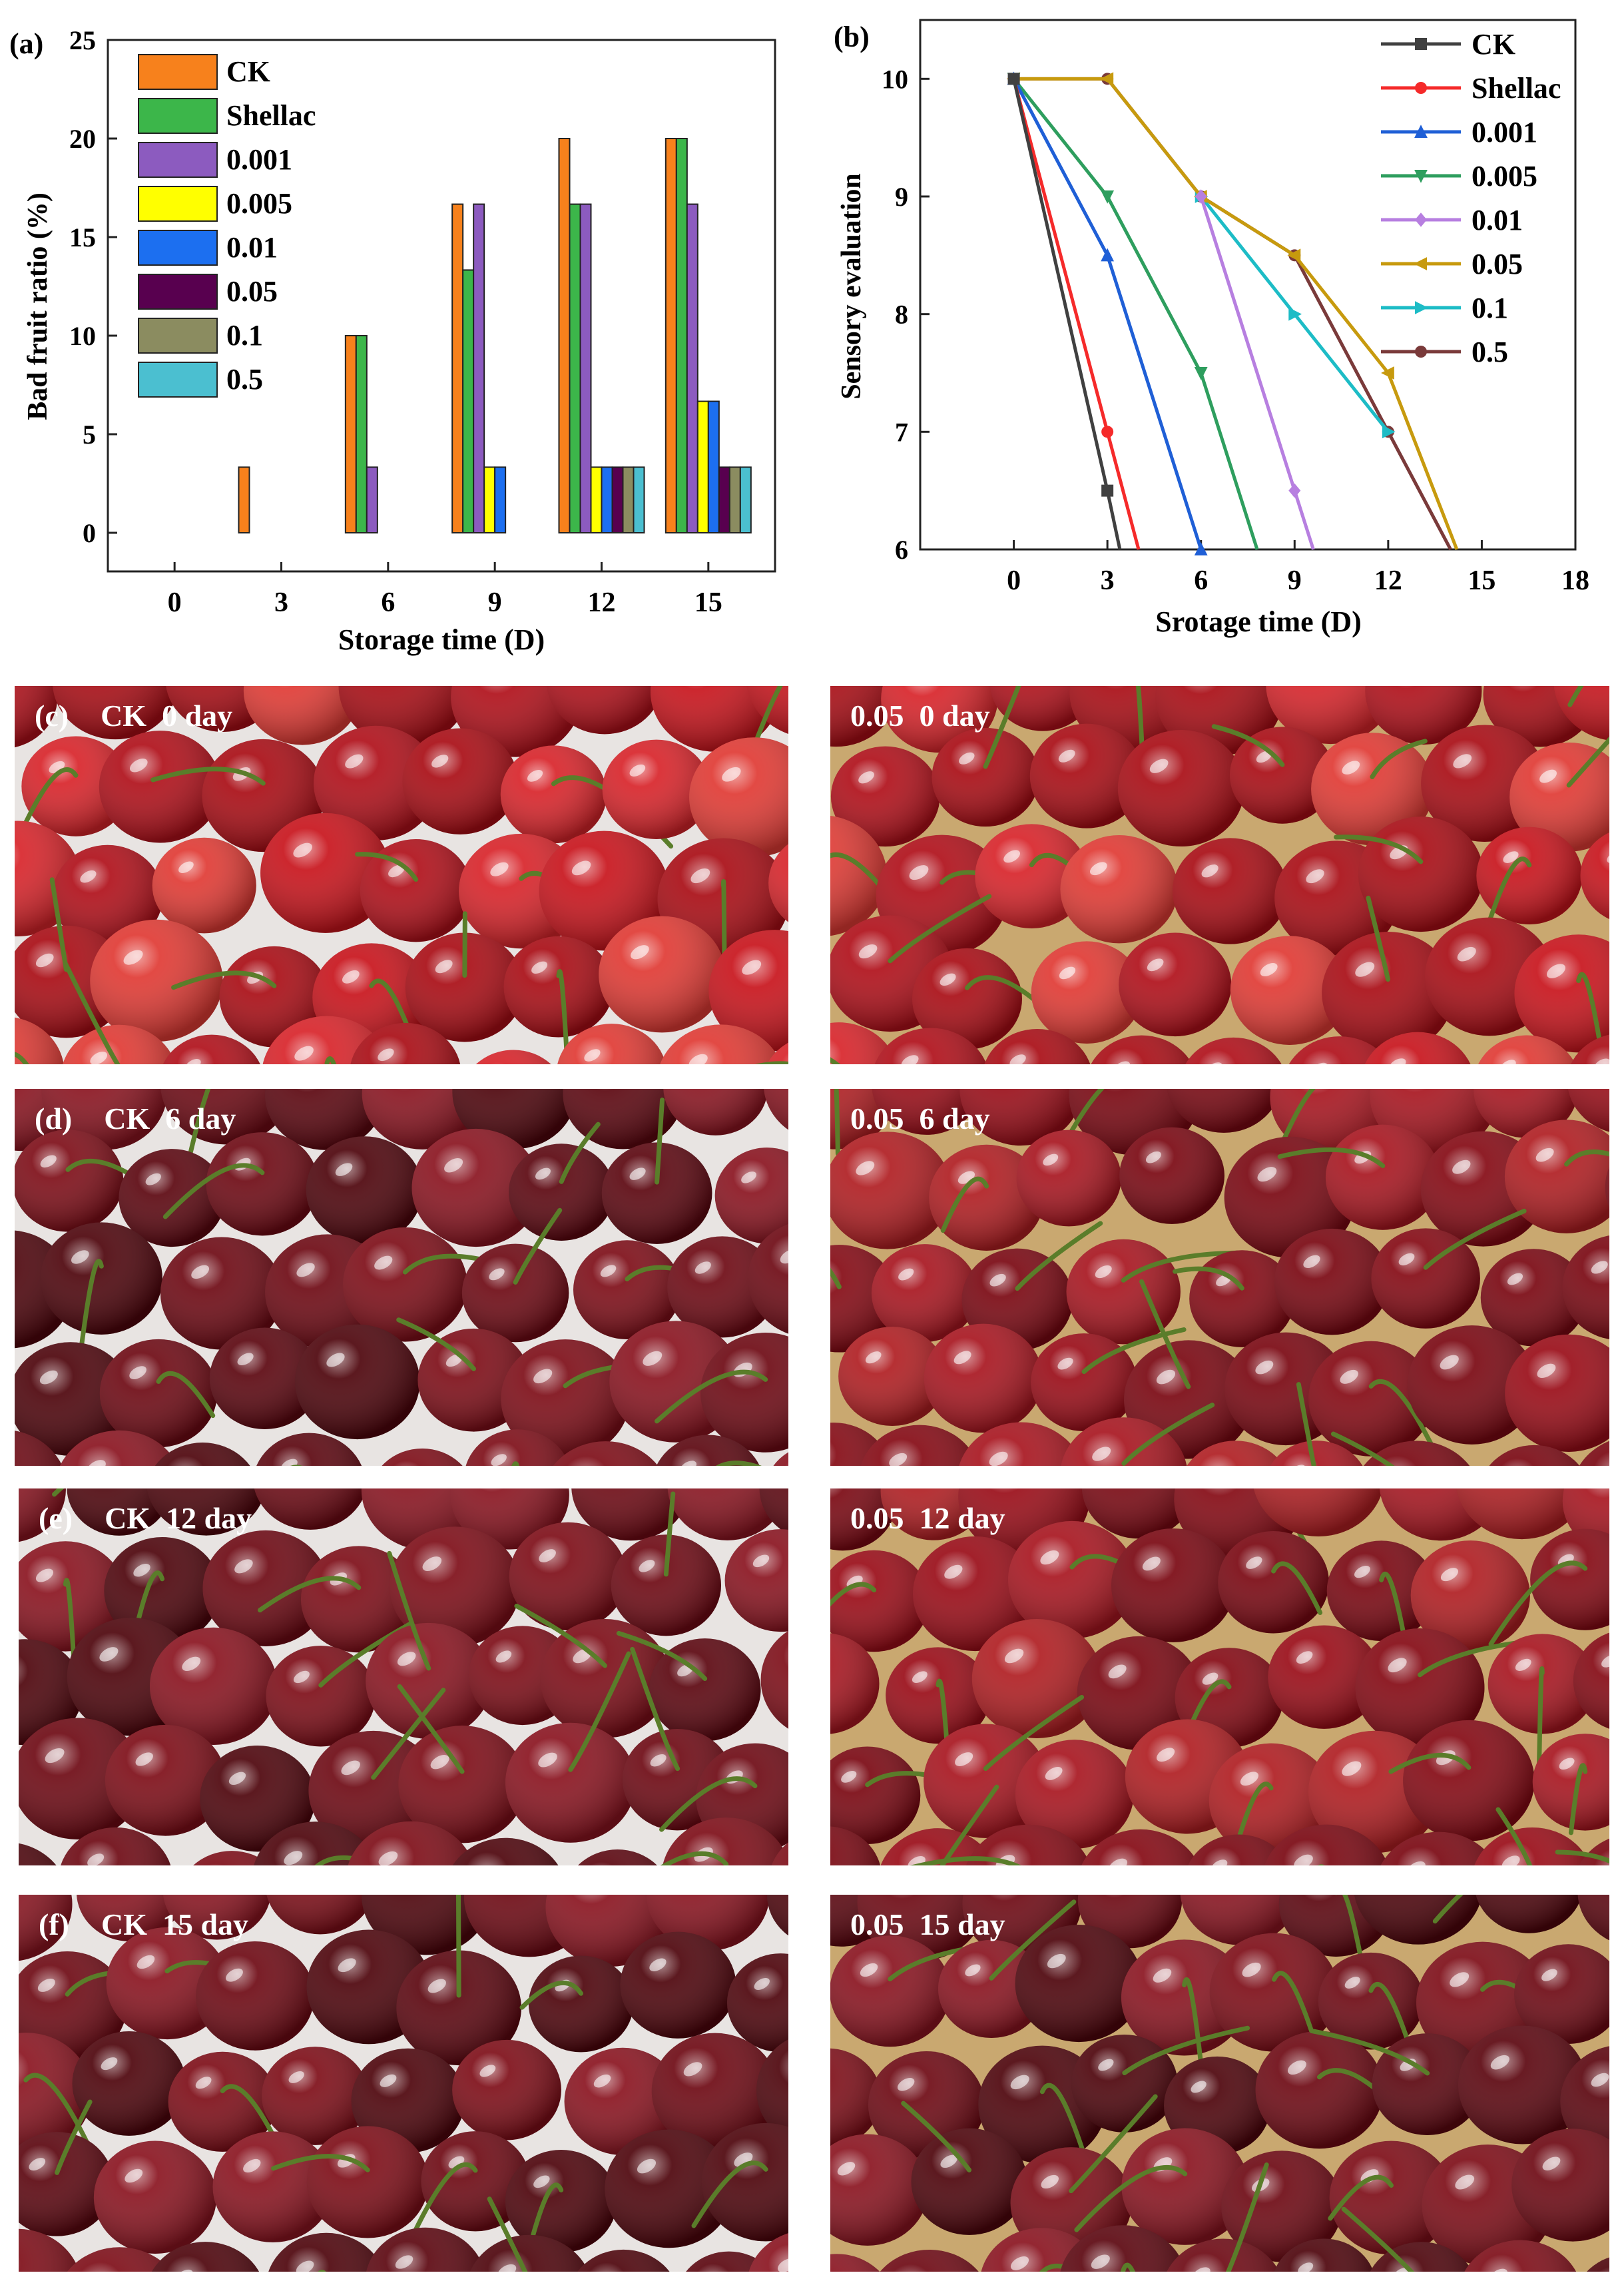 This screenshot has height=2293, width=1624. What do you see at coordinates (248, 71) in the screenshot?
I see `legend-label: CK` at bounding box center [248, 71].